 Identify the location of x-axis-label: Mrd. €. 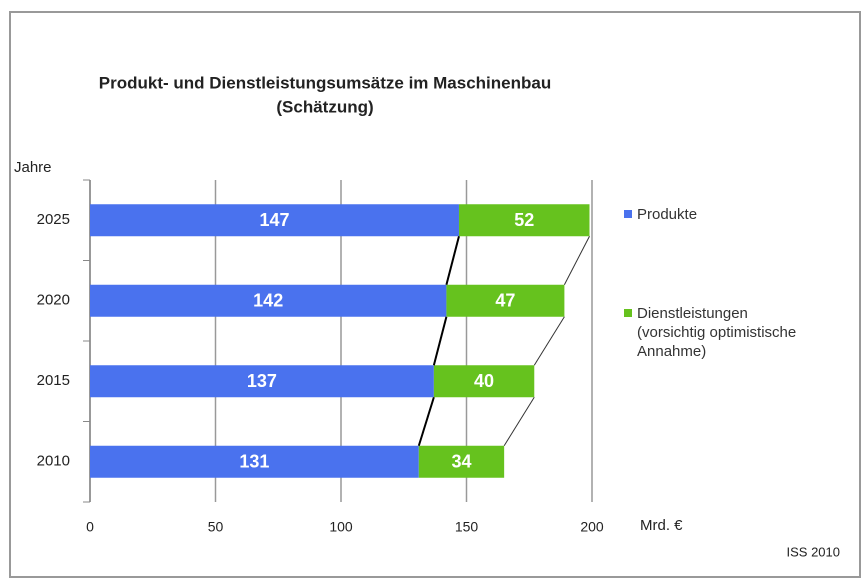
(661, 525).